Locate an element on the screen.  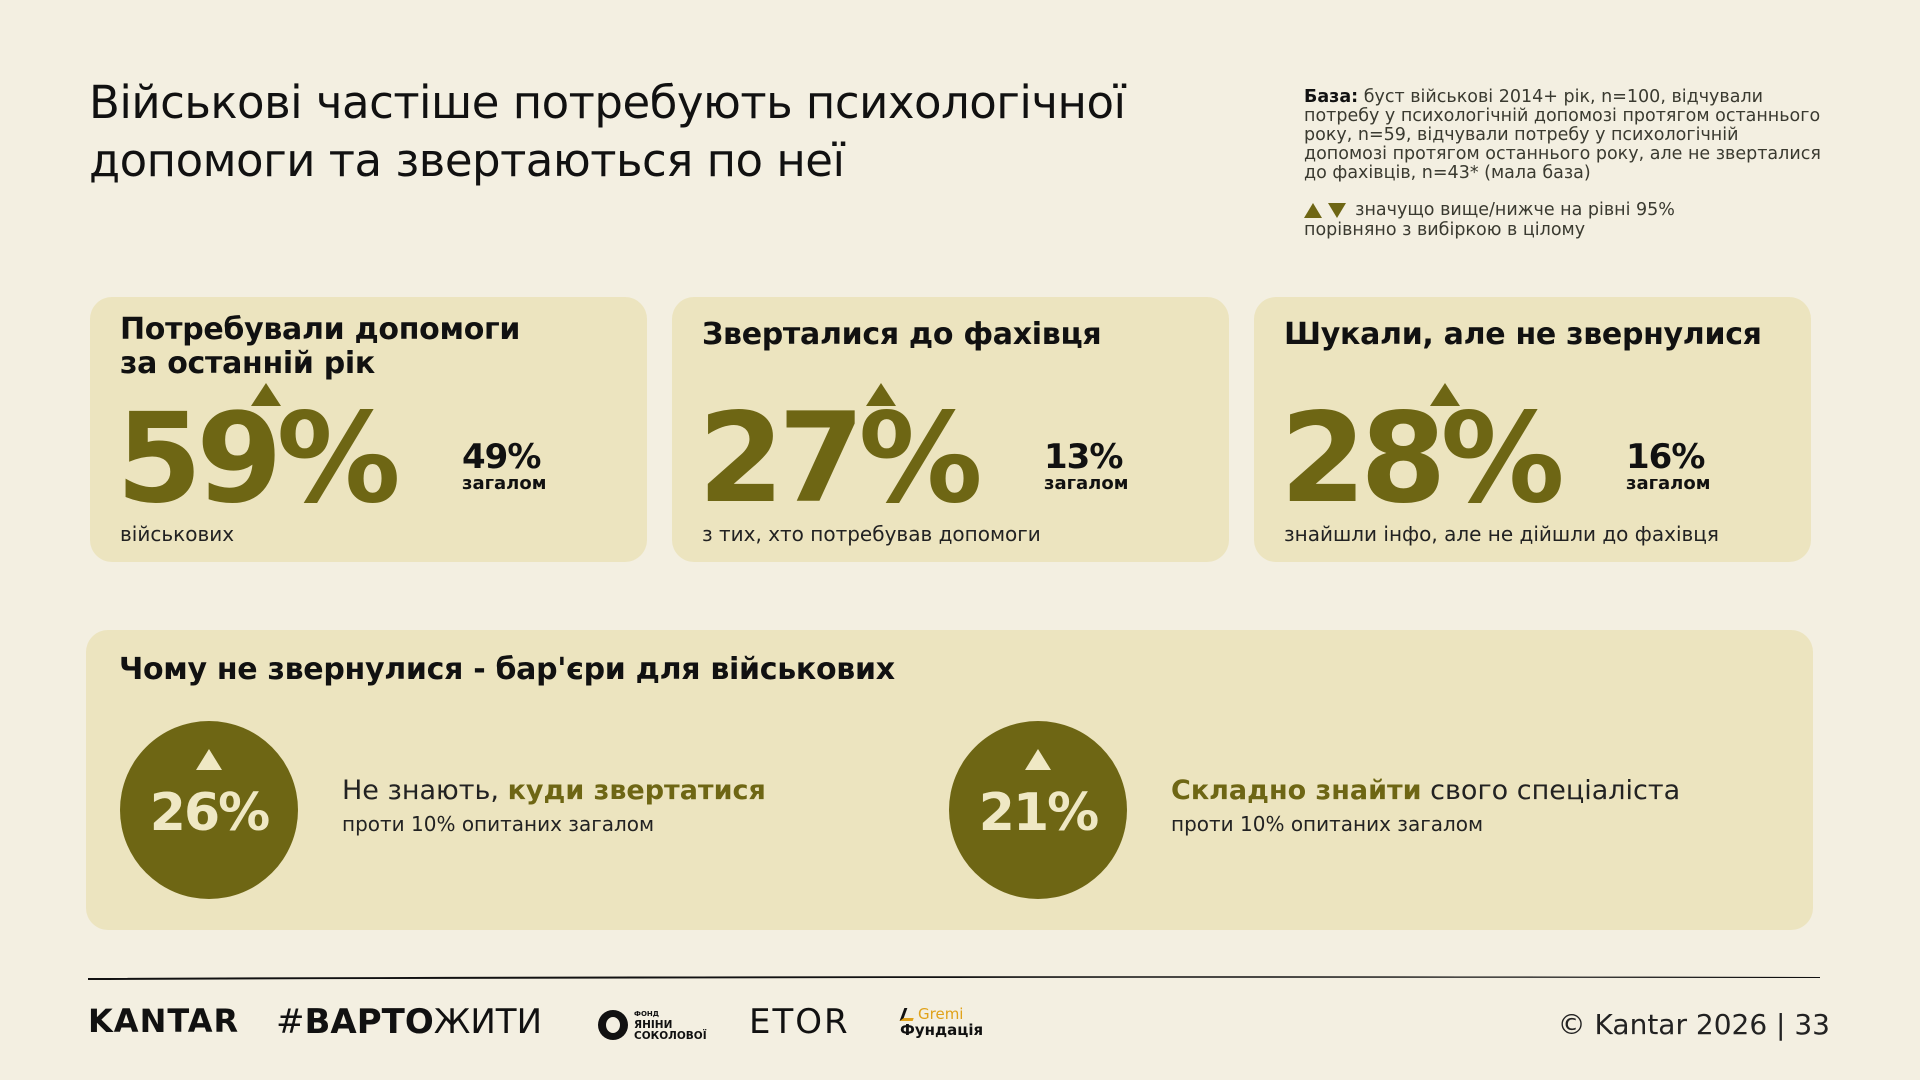
varto-zhyty-logo: #ВАРТОЖИТИ is located at coordinates (409, 1022).